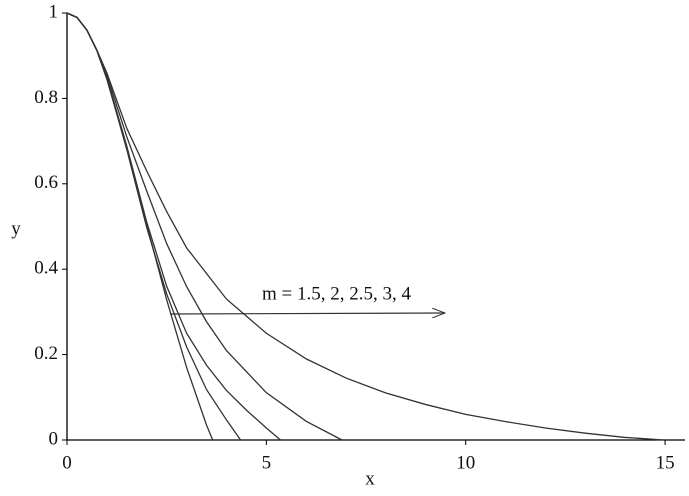 The height and width of the screenshot is (496, 689). Describe the element at coordinates (46, 182) in the screenshot. I see `y-tick-label: 0.6` at that location.